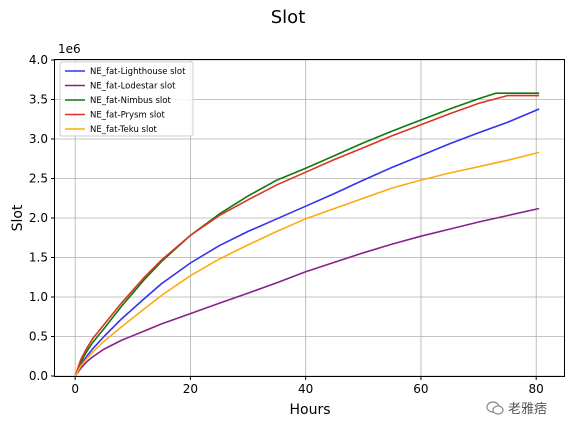 The height and width of the screenshot is (432, 576). I want to click on y-tick-label: 1.0, so click(38, 297).